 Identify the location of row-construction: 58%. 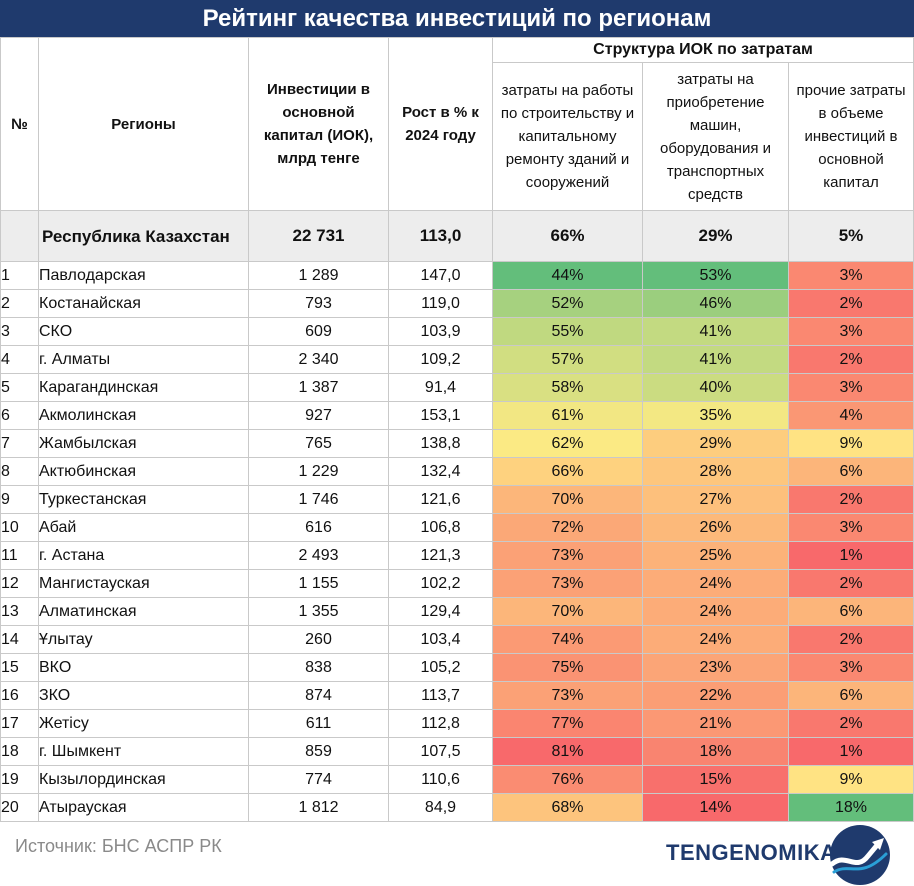
(567, 387).